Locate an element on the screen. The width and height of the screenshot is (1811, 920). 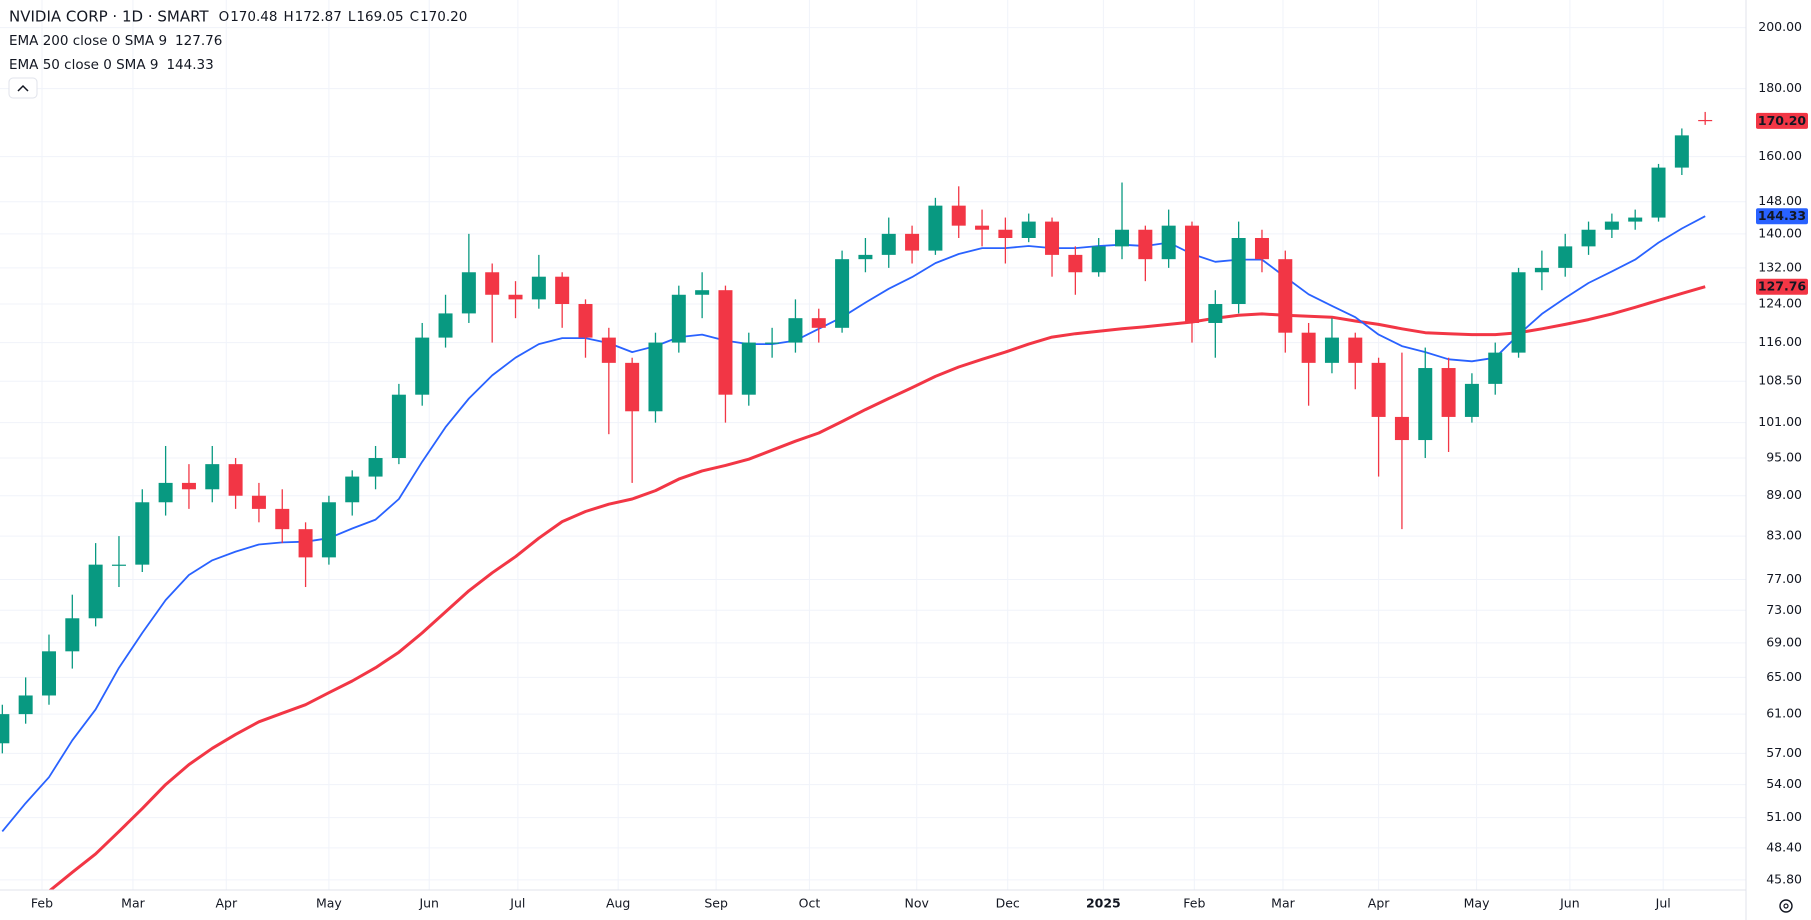
collapse-button-box is located at coordinates (23, 88).